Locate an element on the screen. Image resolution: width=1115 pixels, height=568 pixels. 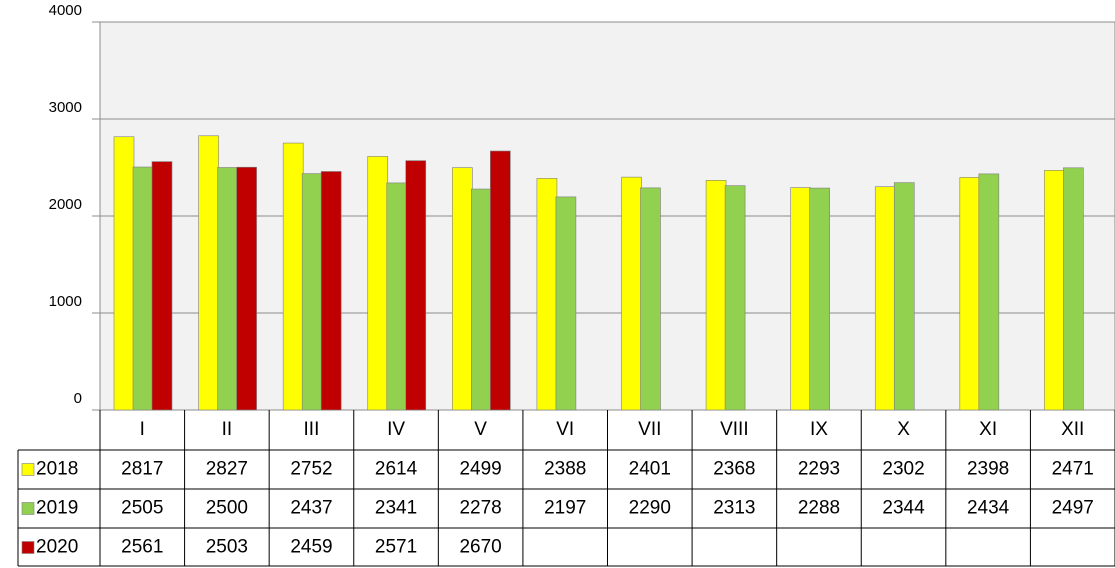
y-tick-label: 1000 is located at coordinates (65, 301).